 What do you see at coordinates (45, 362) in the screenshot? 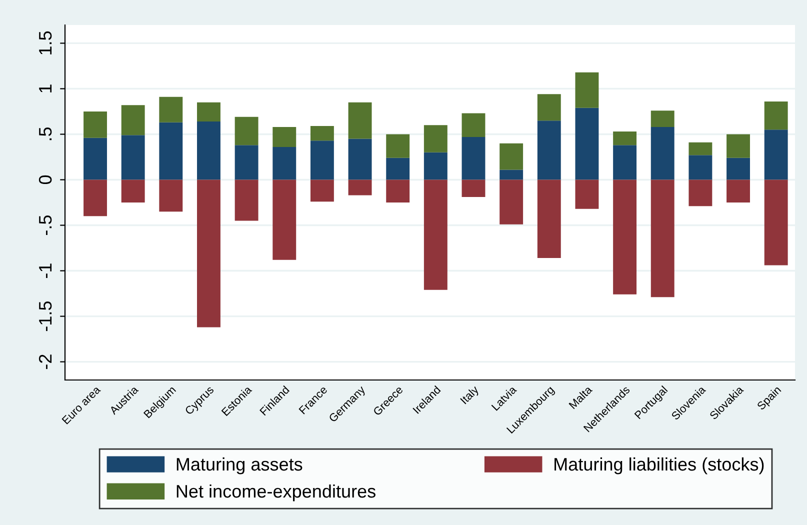
I see `y-tick-label: -2` at bounding box center [45, 362].